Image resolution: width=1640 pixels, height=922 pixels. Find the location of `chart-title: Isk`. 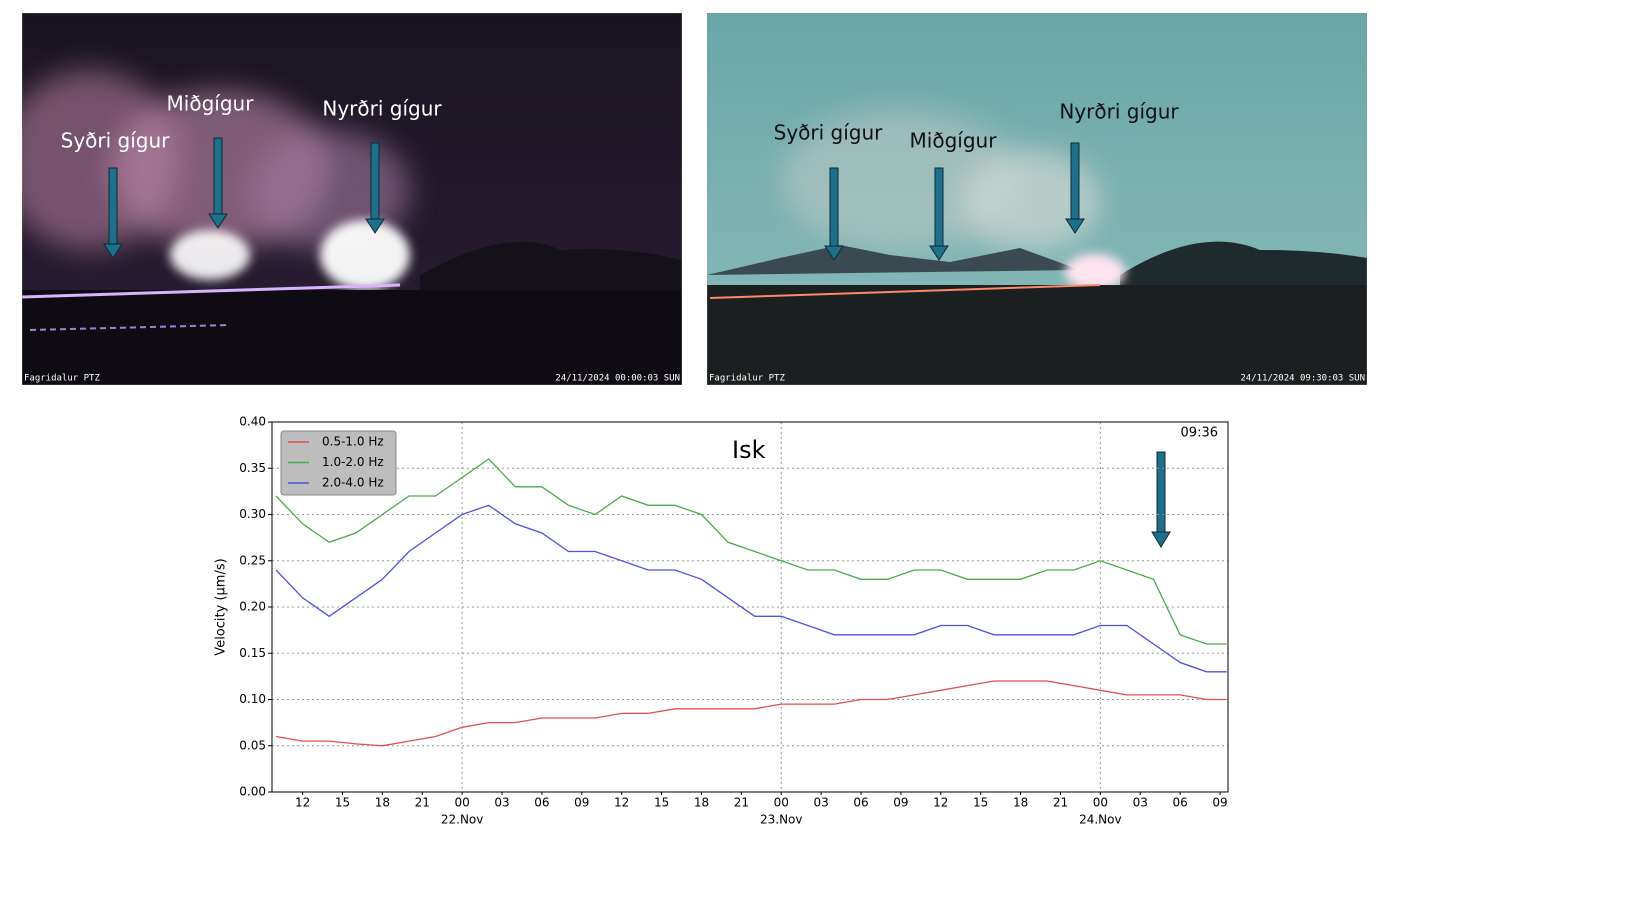

chart-title: Isk is located at coordinates (749, 450).